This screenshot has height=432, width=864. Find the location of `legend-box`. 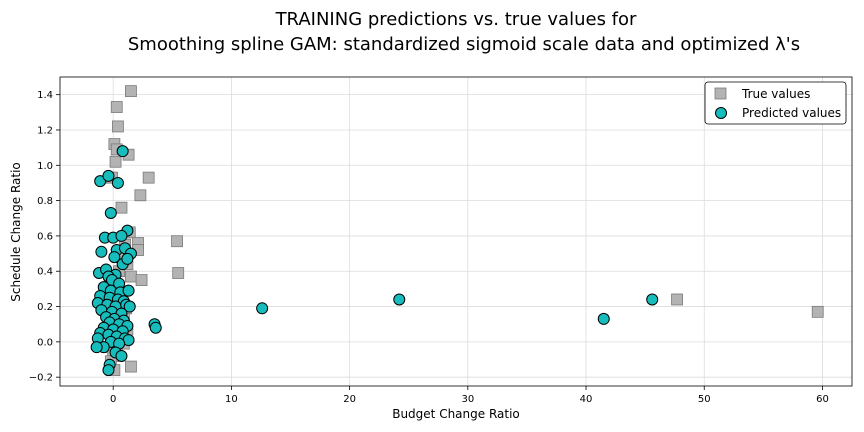

legend-box is located at coordinates (775, 103).